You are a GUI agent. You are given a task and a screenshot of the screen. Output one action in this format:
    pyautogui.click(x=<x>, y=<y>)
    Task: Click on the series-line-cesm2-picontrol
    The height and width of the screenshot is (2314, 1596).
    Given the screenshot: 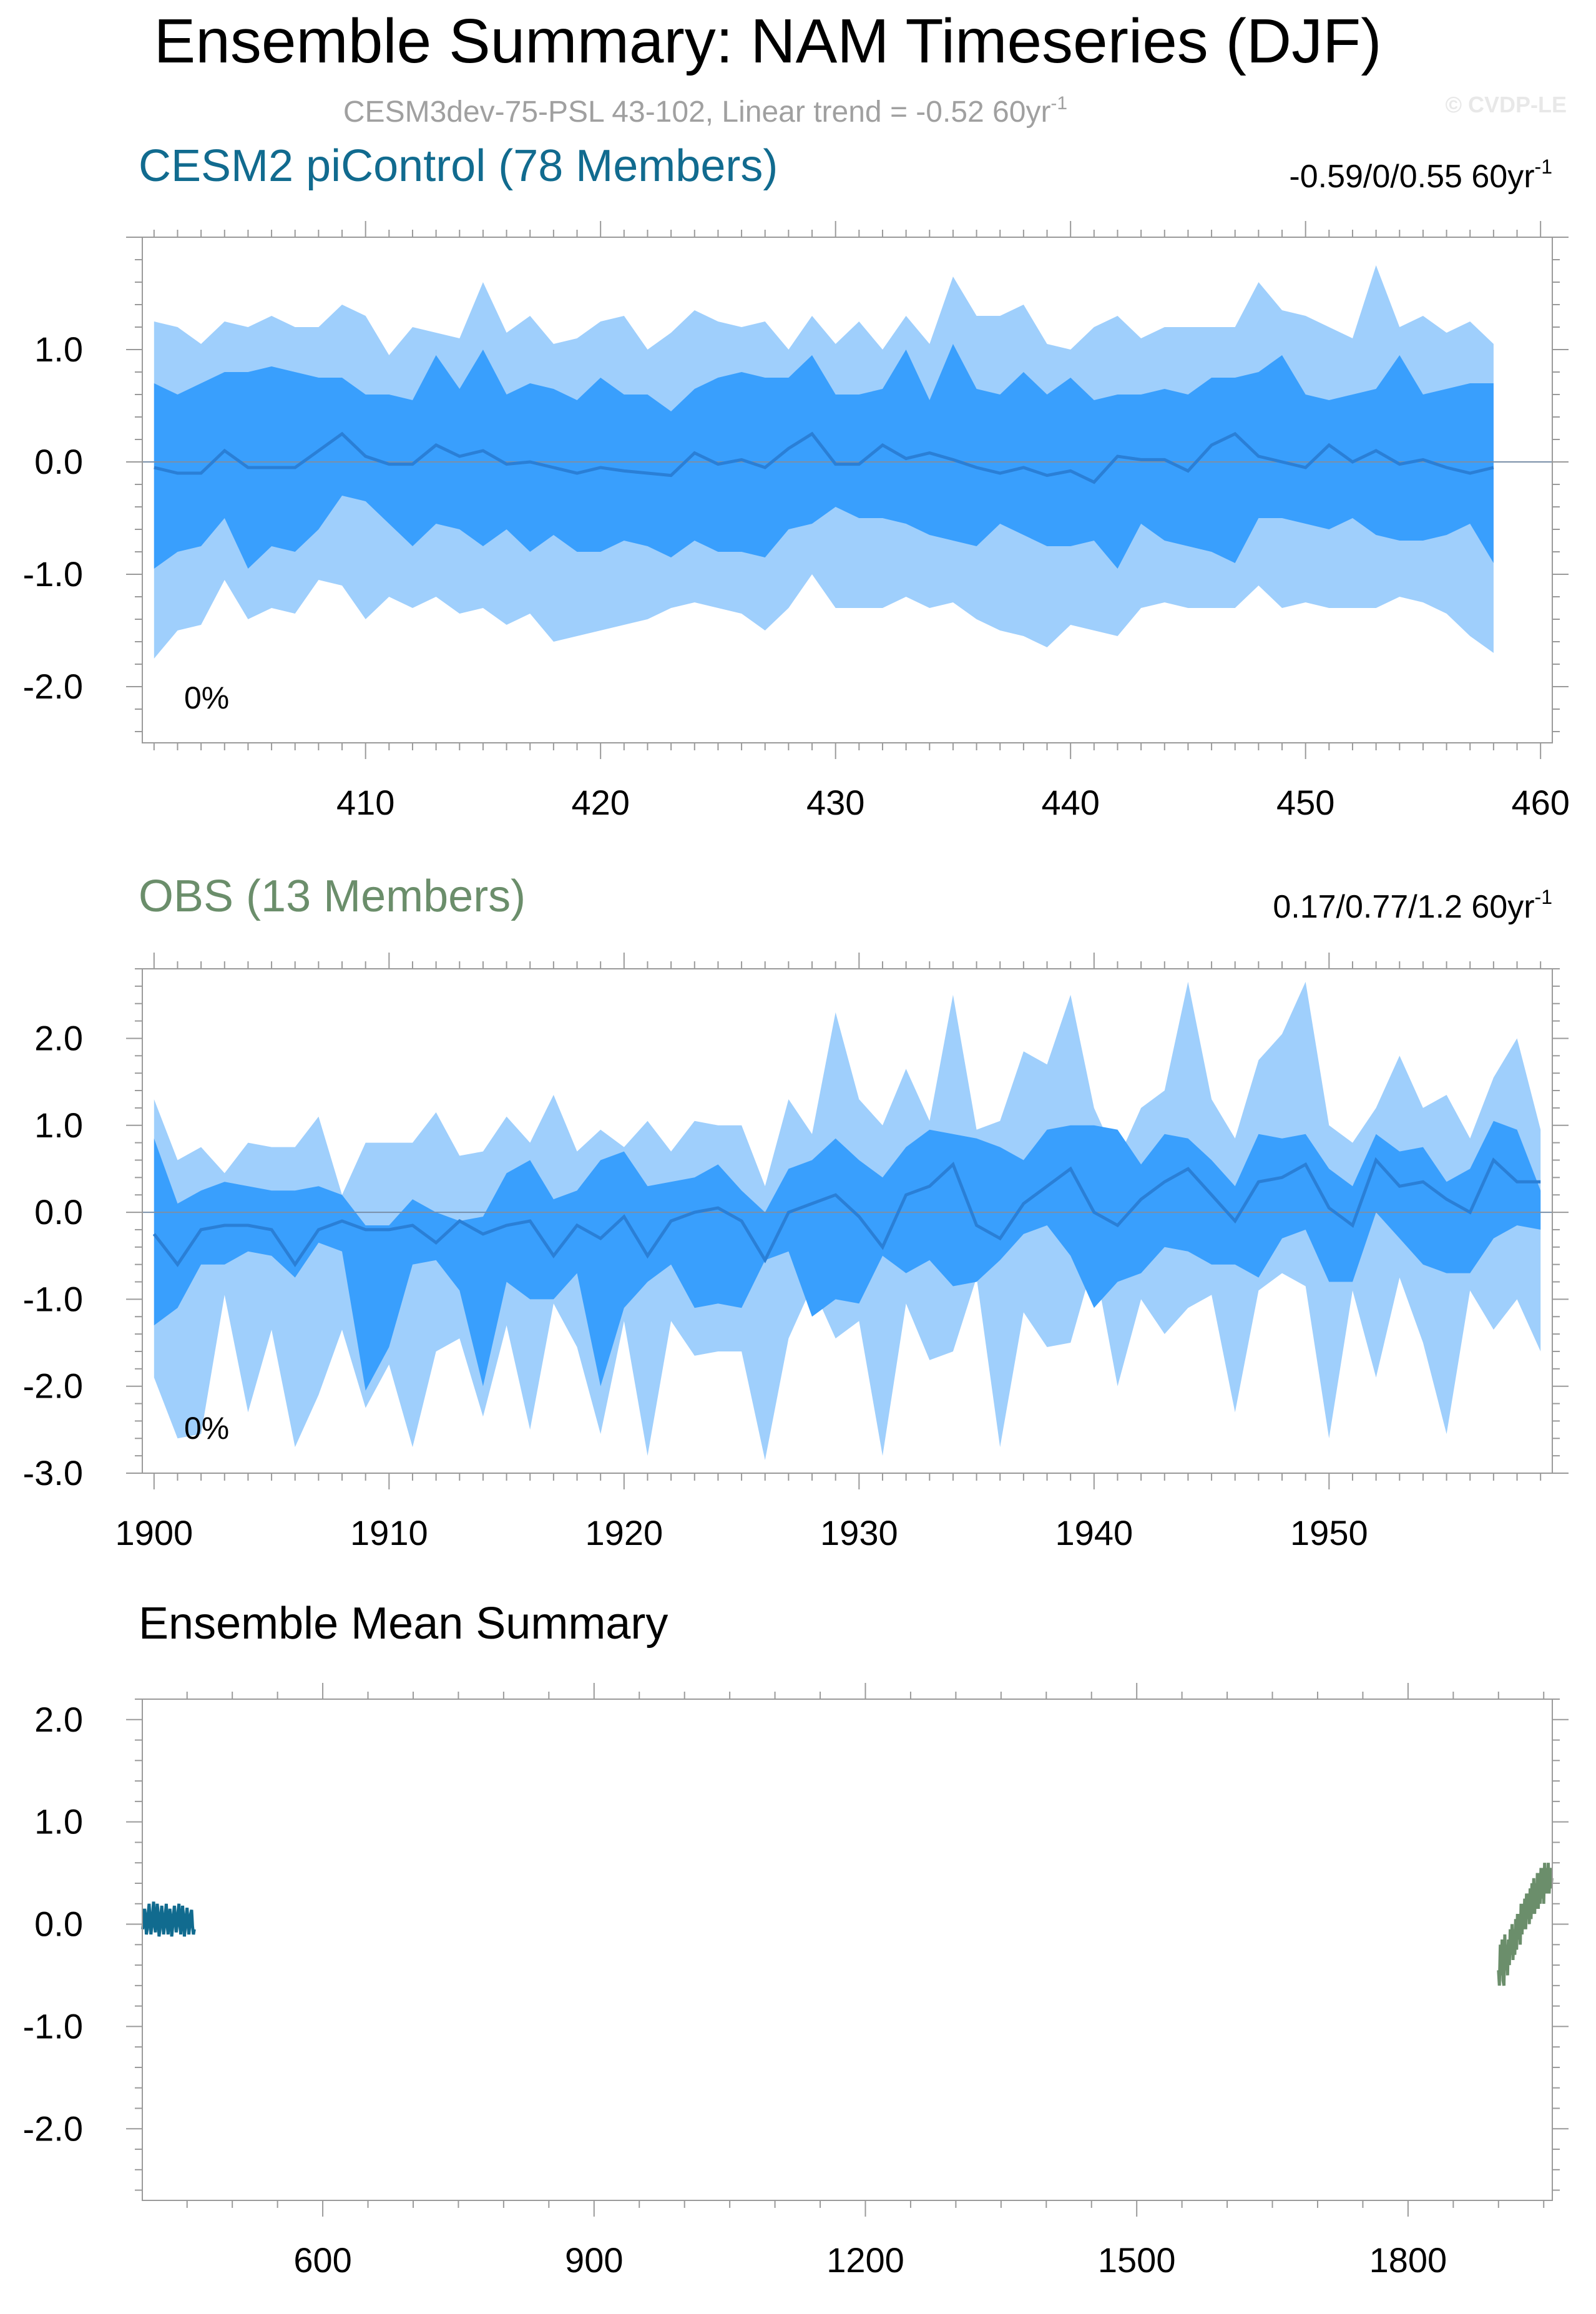 What is the action you would take?
    pyautogui.click(x=168, y=1919)
    